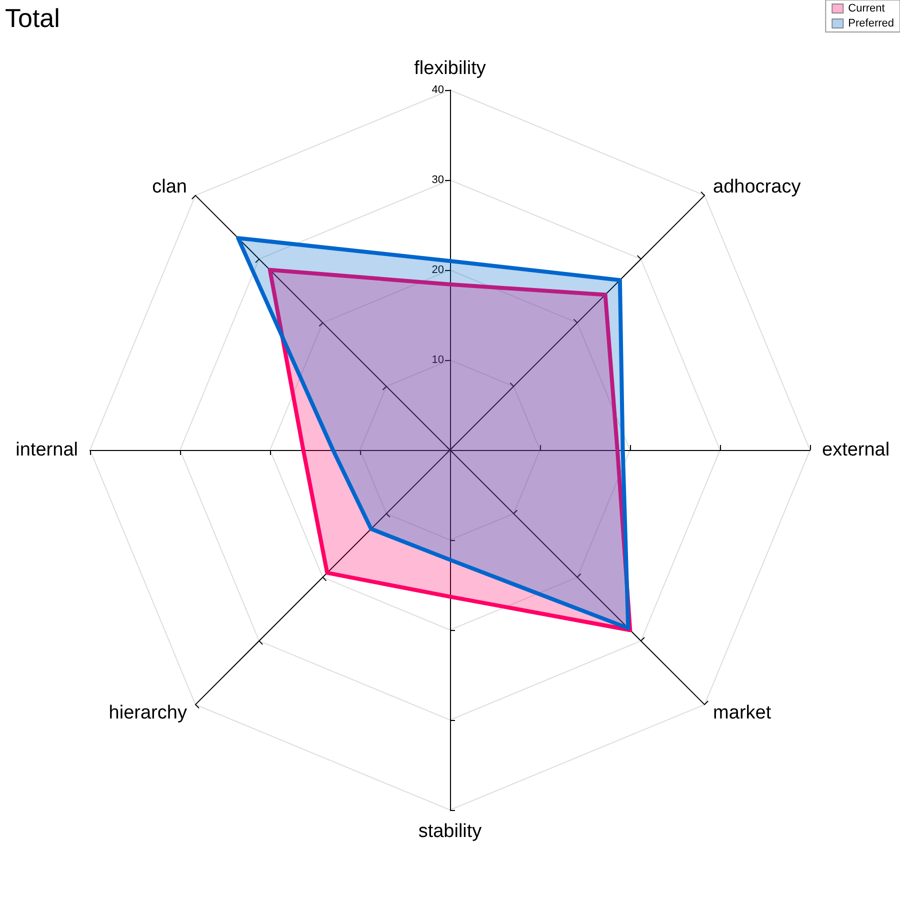  Describe the element at coordinates (856, 450) in the screenshot. I see `spoke-label: external` at that location.